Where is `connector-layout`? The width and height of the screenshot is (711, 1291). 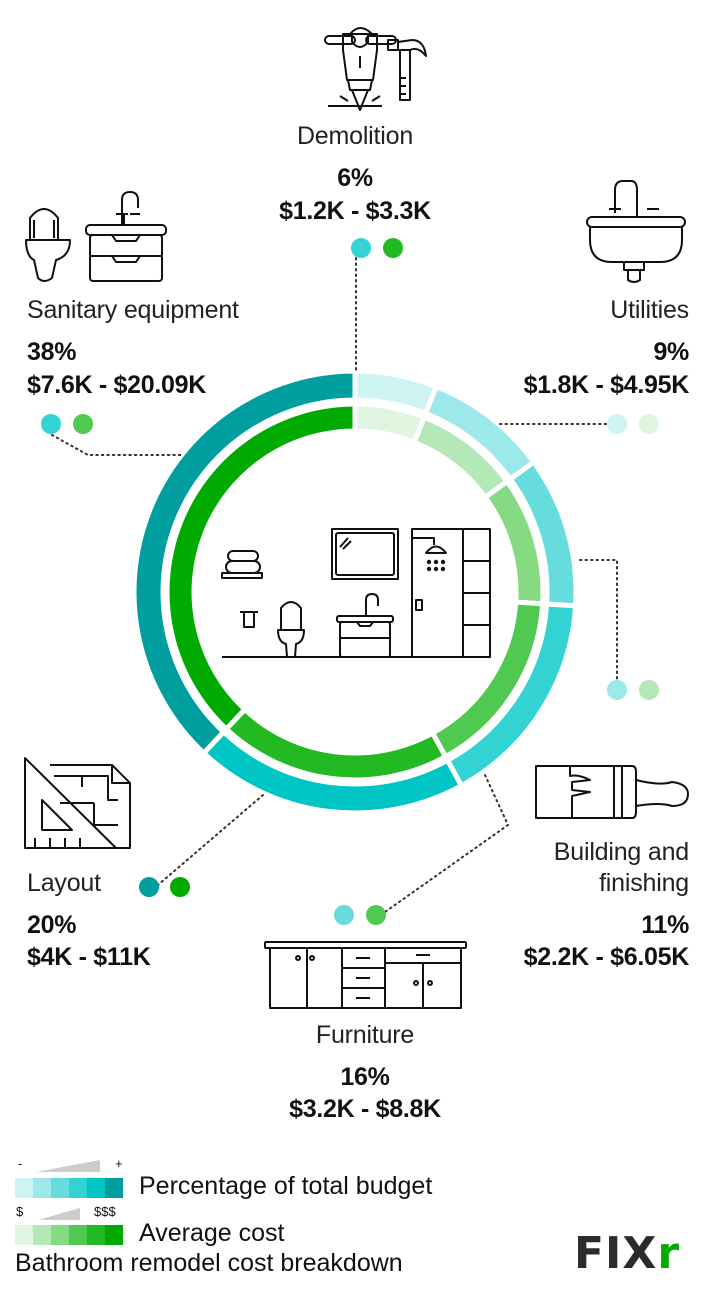
connector-layout is located at coordinates (210, 840).